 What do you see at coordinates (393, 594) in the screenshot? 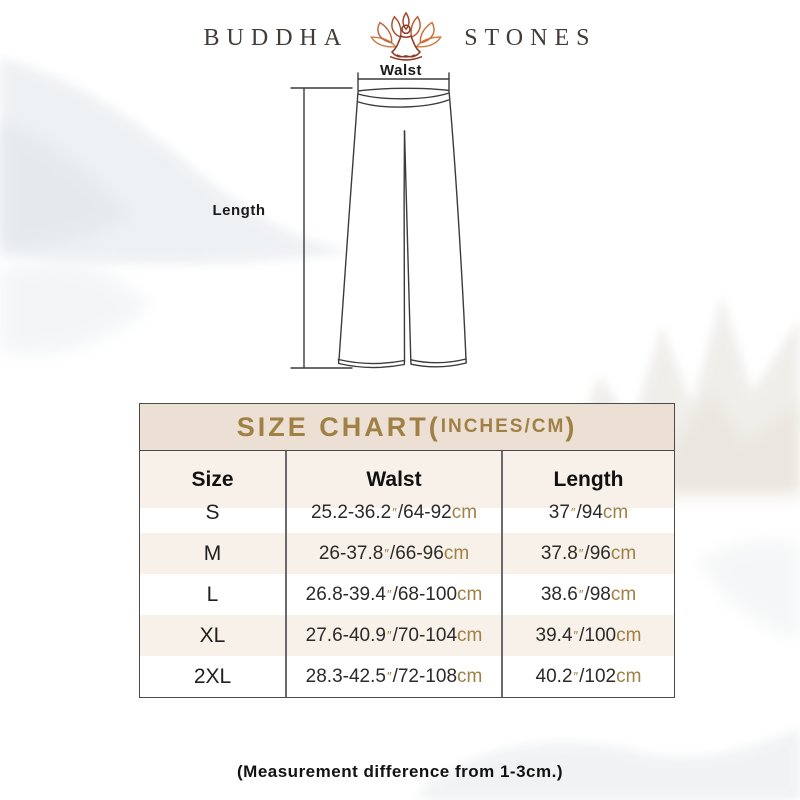
I see `waist-value: 26.8-39.4 ″/68-100 cm` at bounding box center [393, 594].